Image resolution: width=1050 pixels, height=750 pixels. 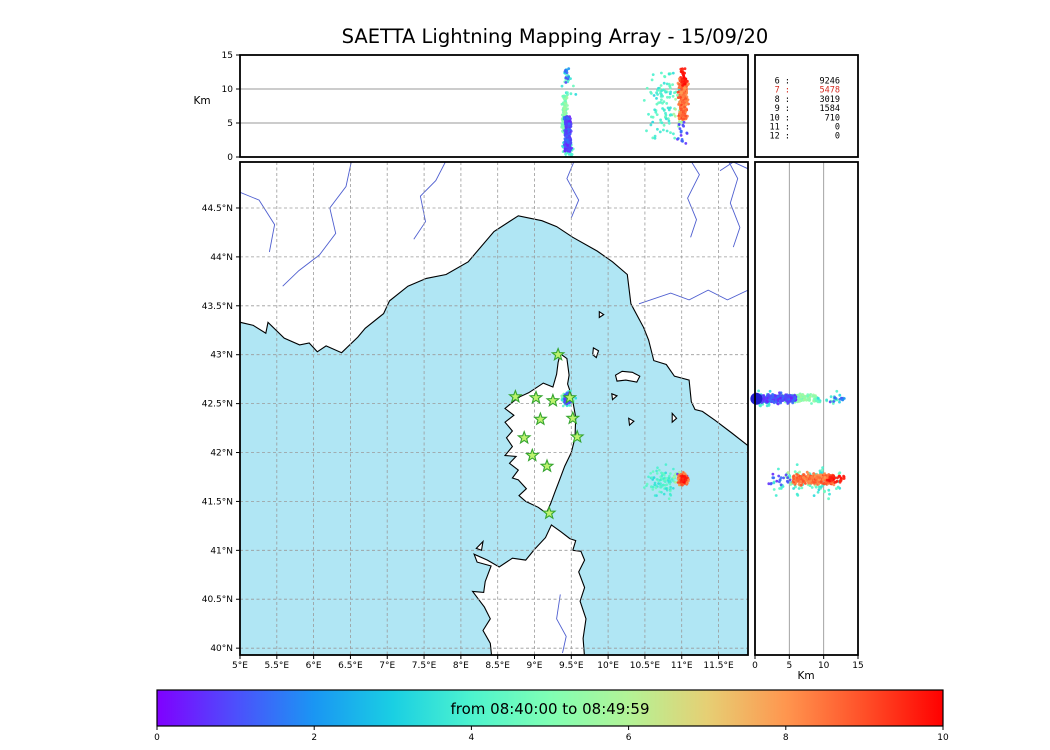 What do you see at coordinates (830, 109) in the screenshot?
I see `station-count-value: 1584` at bounding box center [830, 109].